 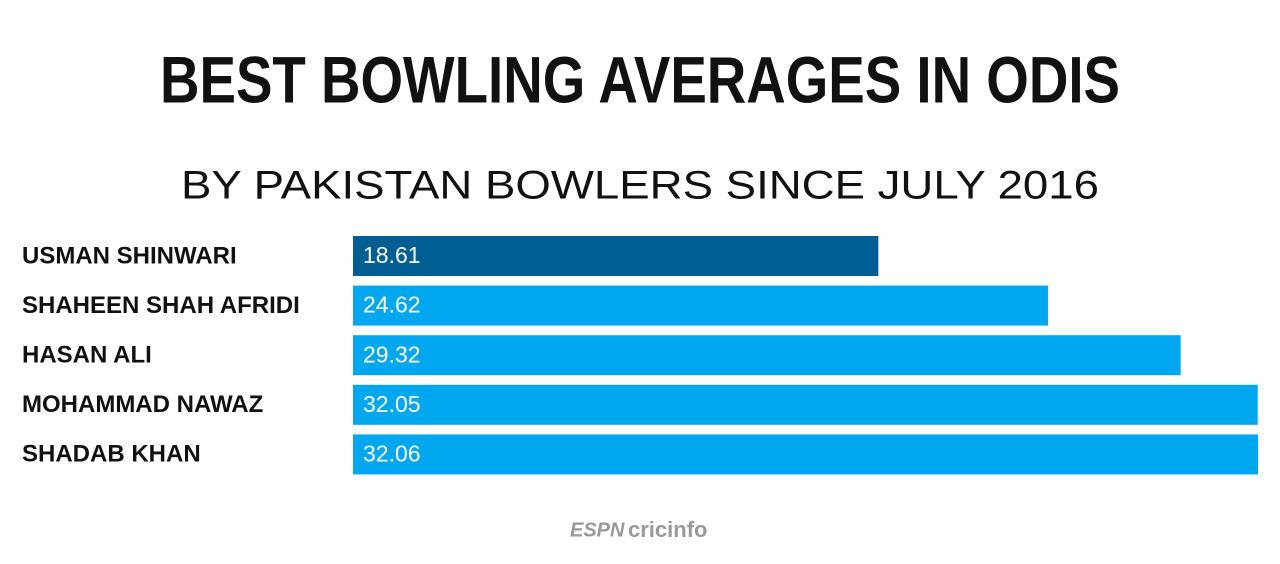 What do you see at coordinates (392, 354) in the screenshot?
I see `value-label: 29.32` at bounding box center [392, 354].